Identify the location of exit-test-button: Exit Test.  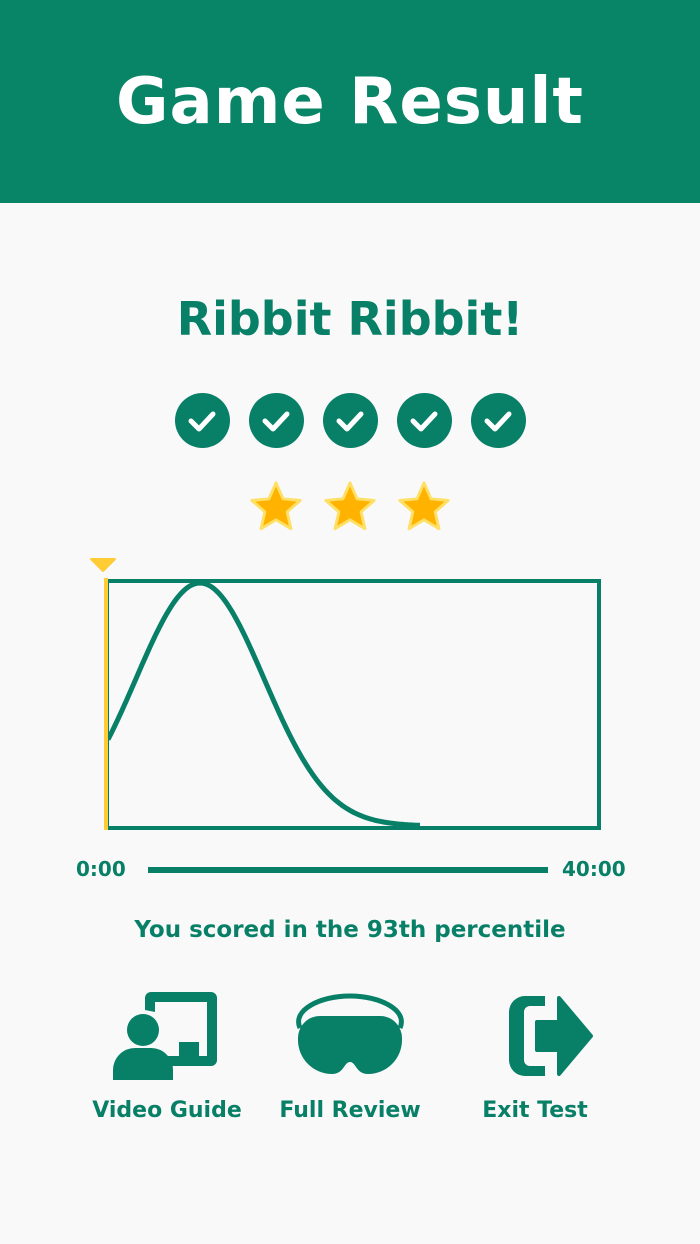
(535, 1056).